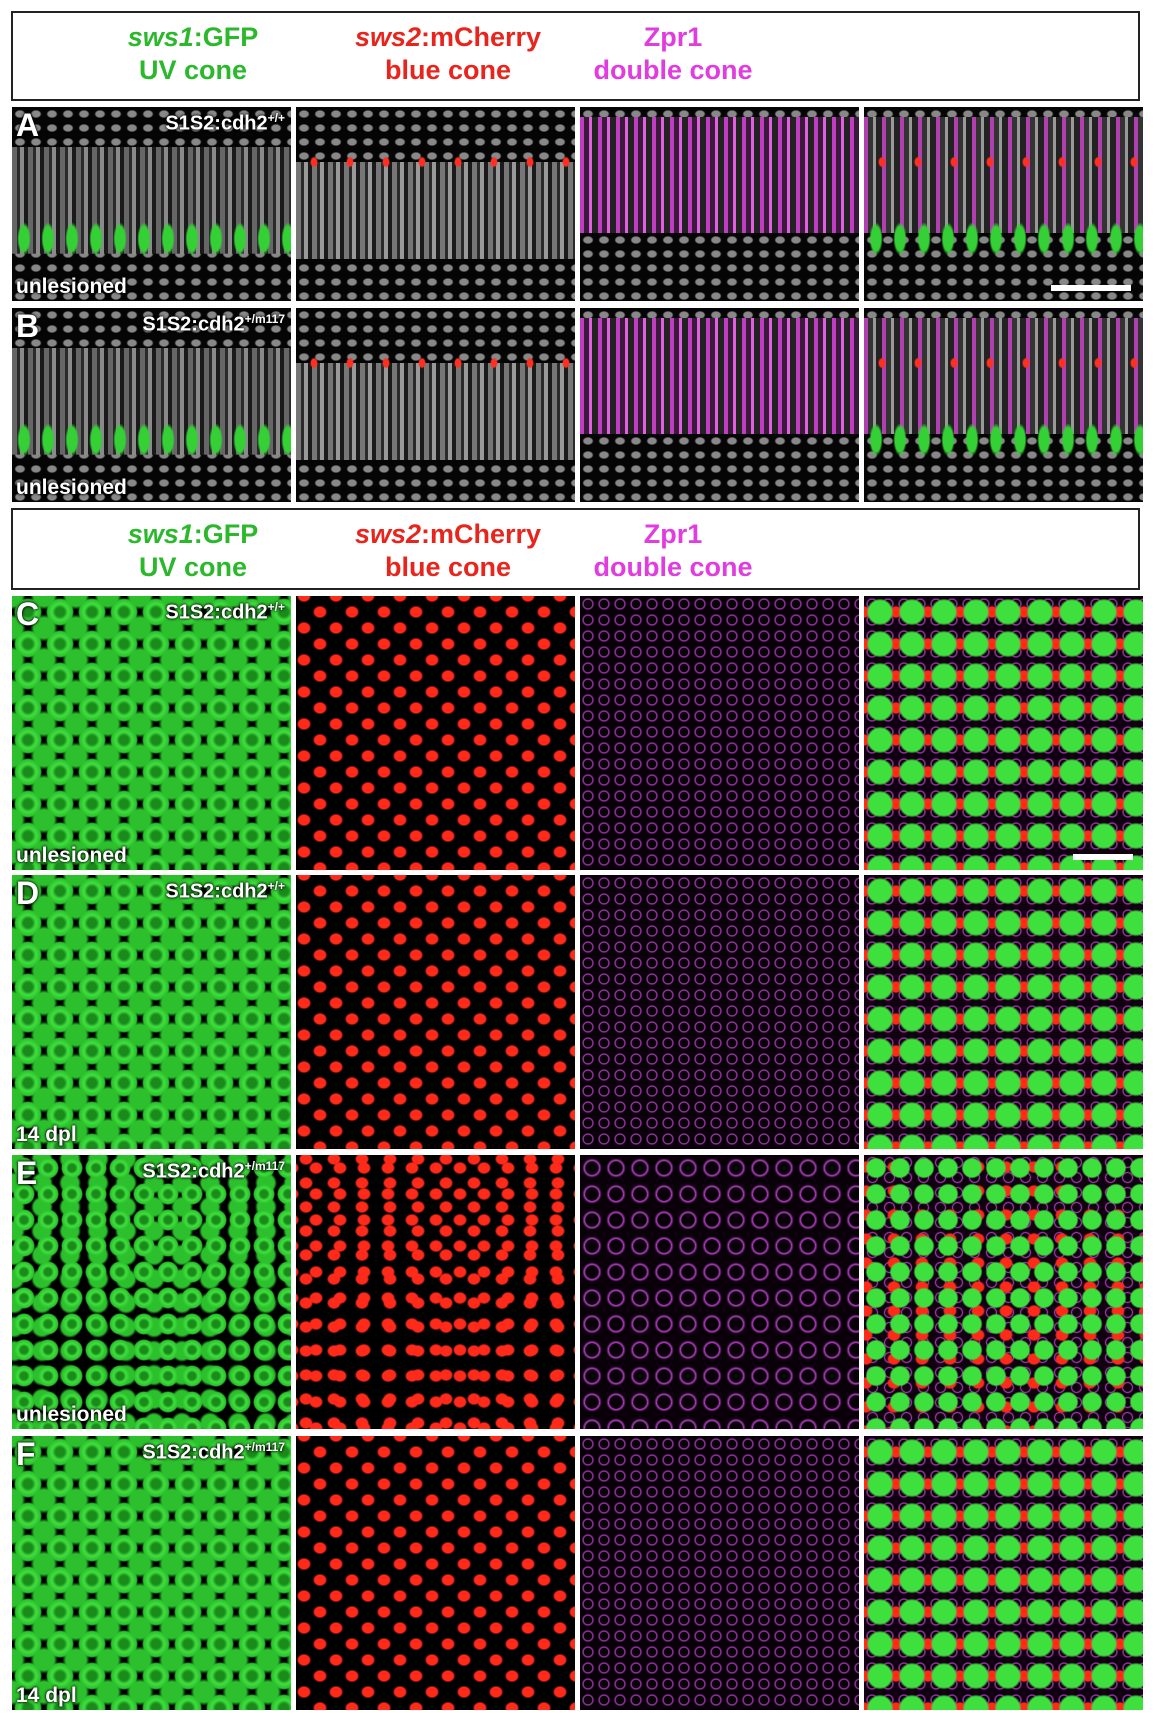 The width and height of the screenshot is (1155, 1727). What do you see at coordinates (28, 893) in the screenshot?
I see `panel-letter: D` at bounding box center [28, 893].